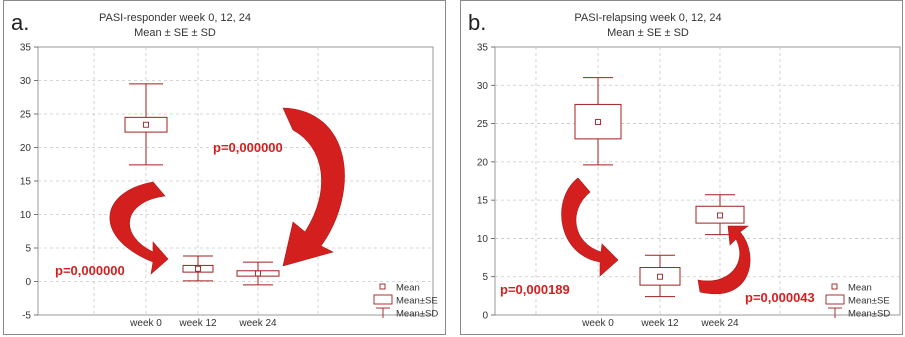 The image size is (905, 337). What do you see at coordinates (477, 22) in the screenshot?
I see `panel-label: b.` at bounding box center [477, 22].